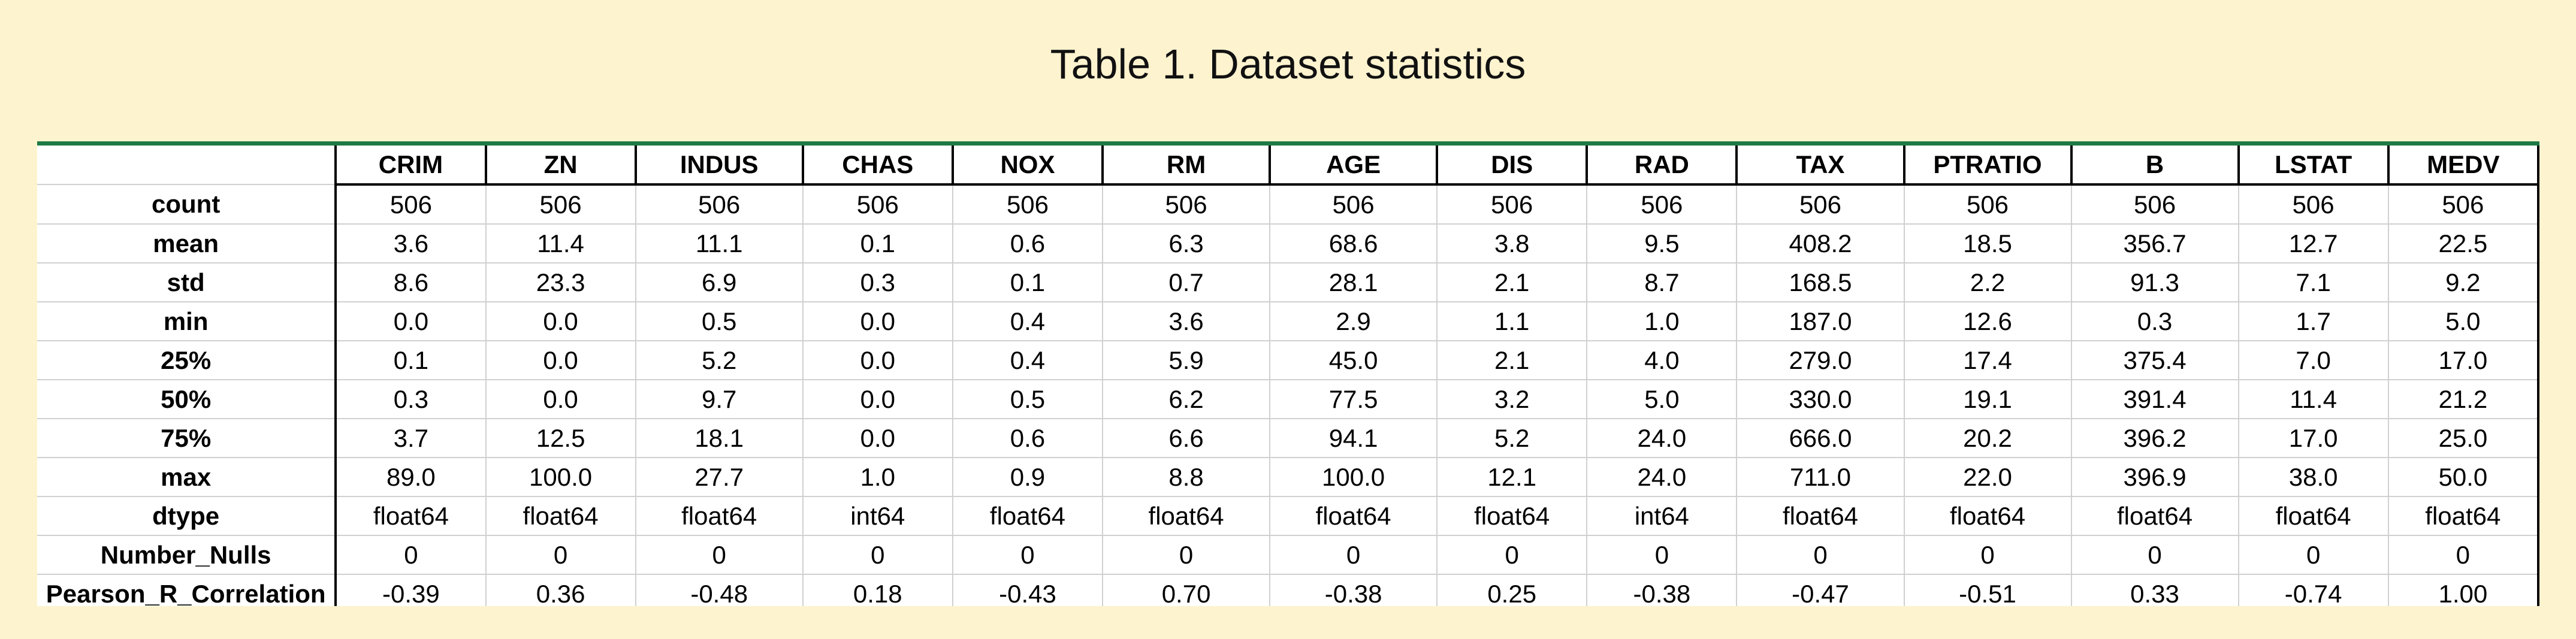 This screenshot has width=2576, height=639. What do you see at coordinates (1028, 590) in the screenshot?
I see `table-cell: -0.43` at bounding box center [1028, 590].